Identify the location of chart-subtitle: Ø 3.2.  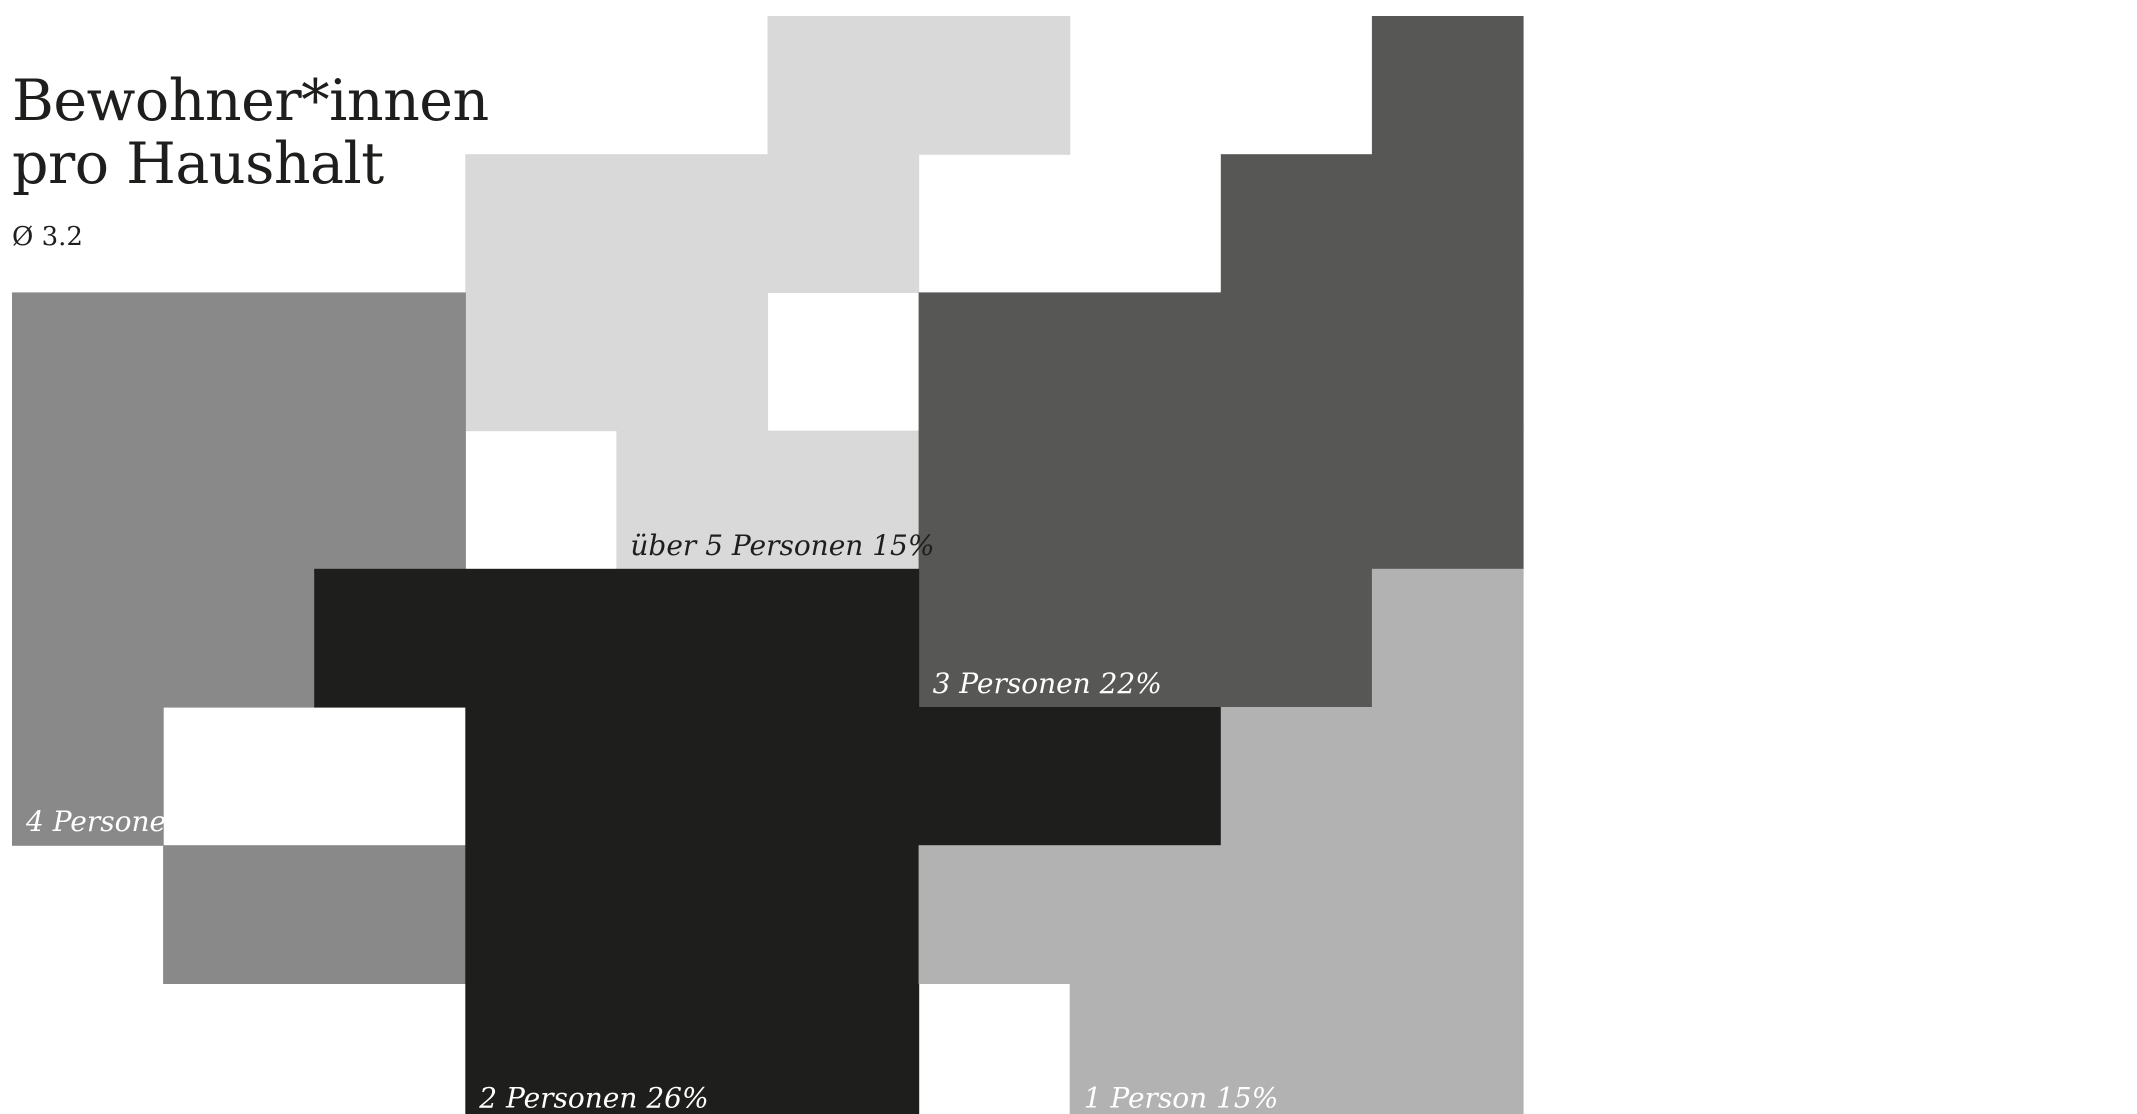
(47, 237).